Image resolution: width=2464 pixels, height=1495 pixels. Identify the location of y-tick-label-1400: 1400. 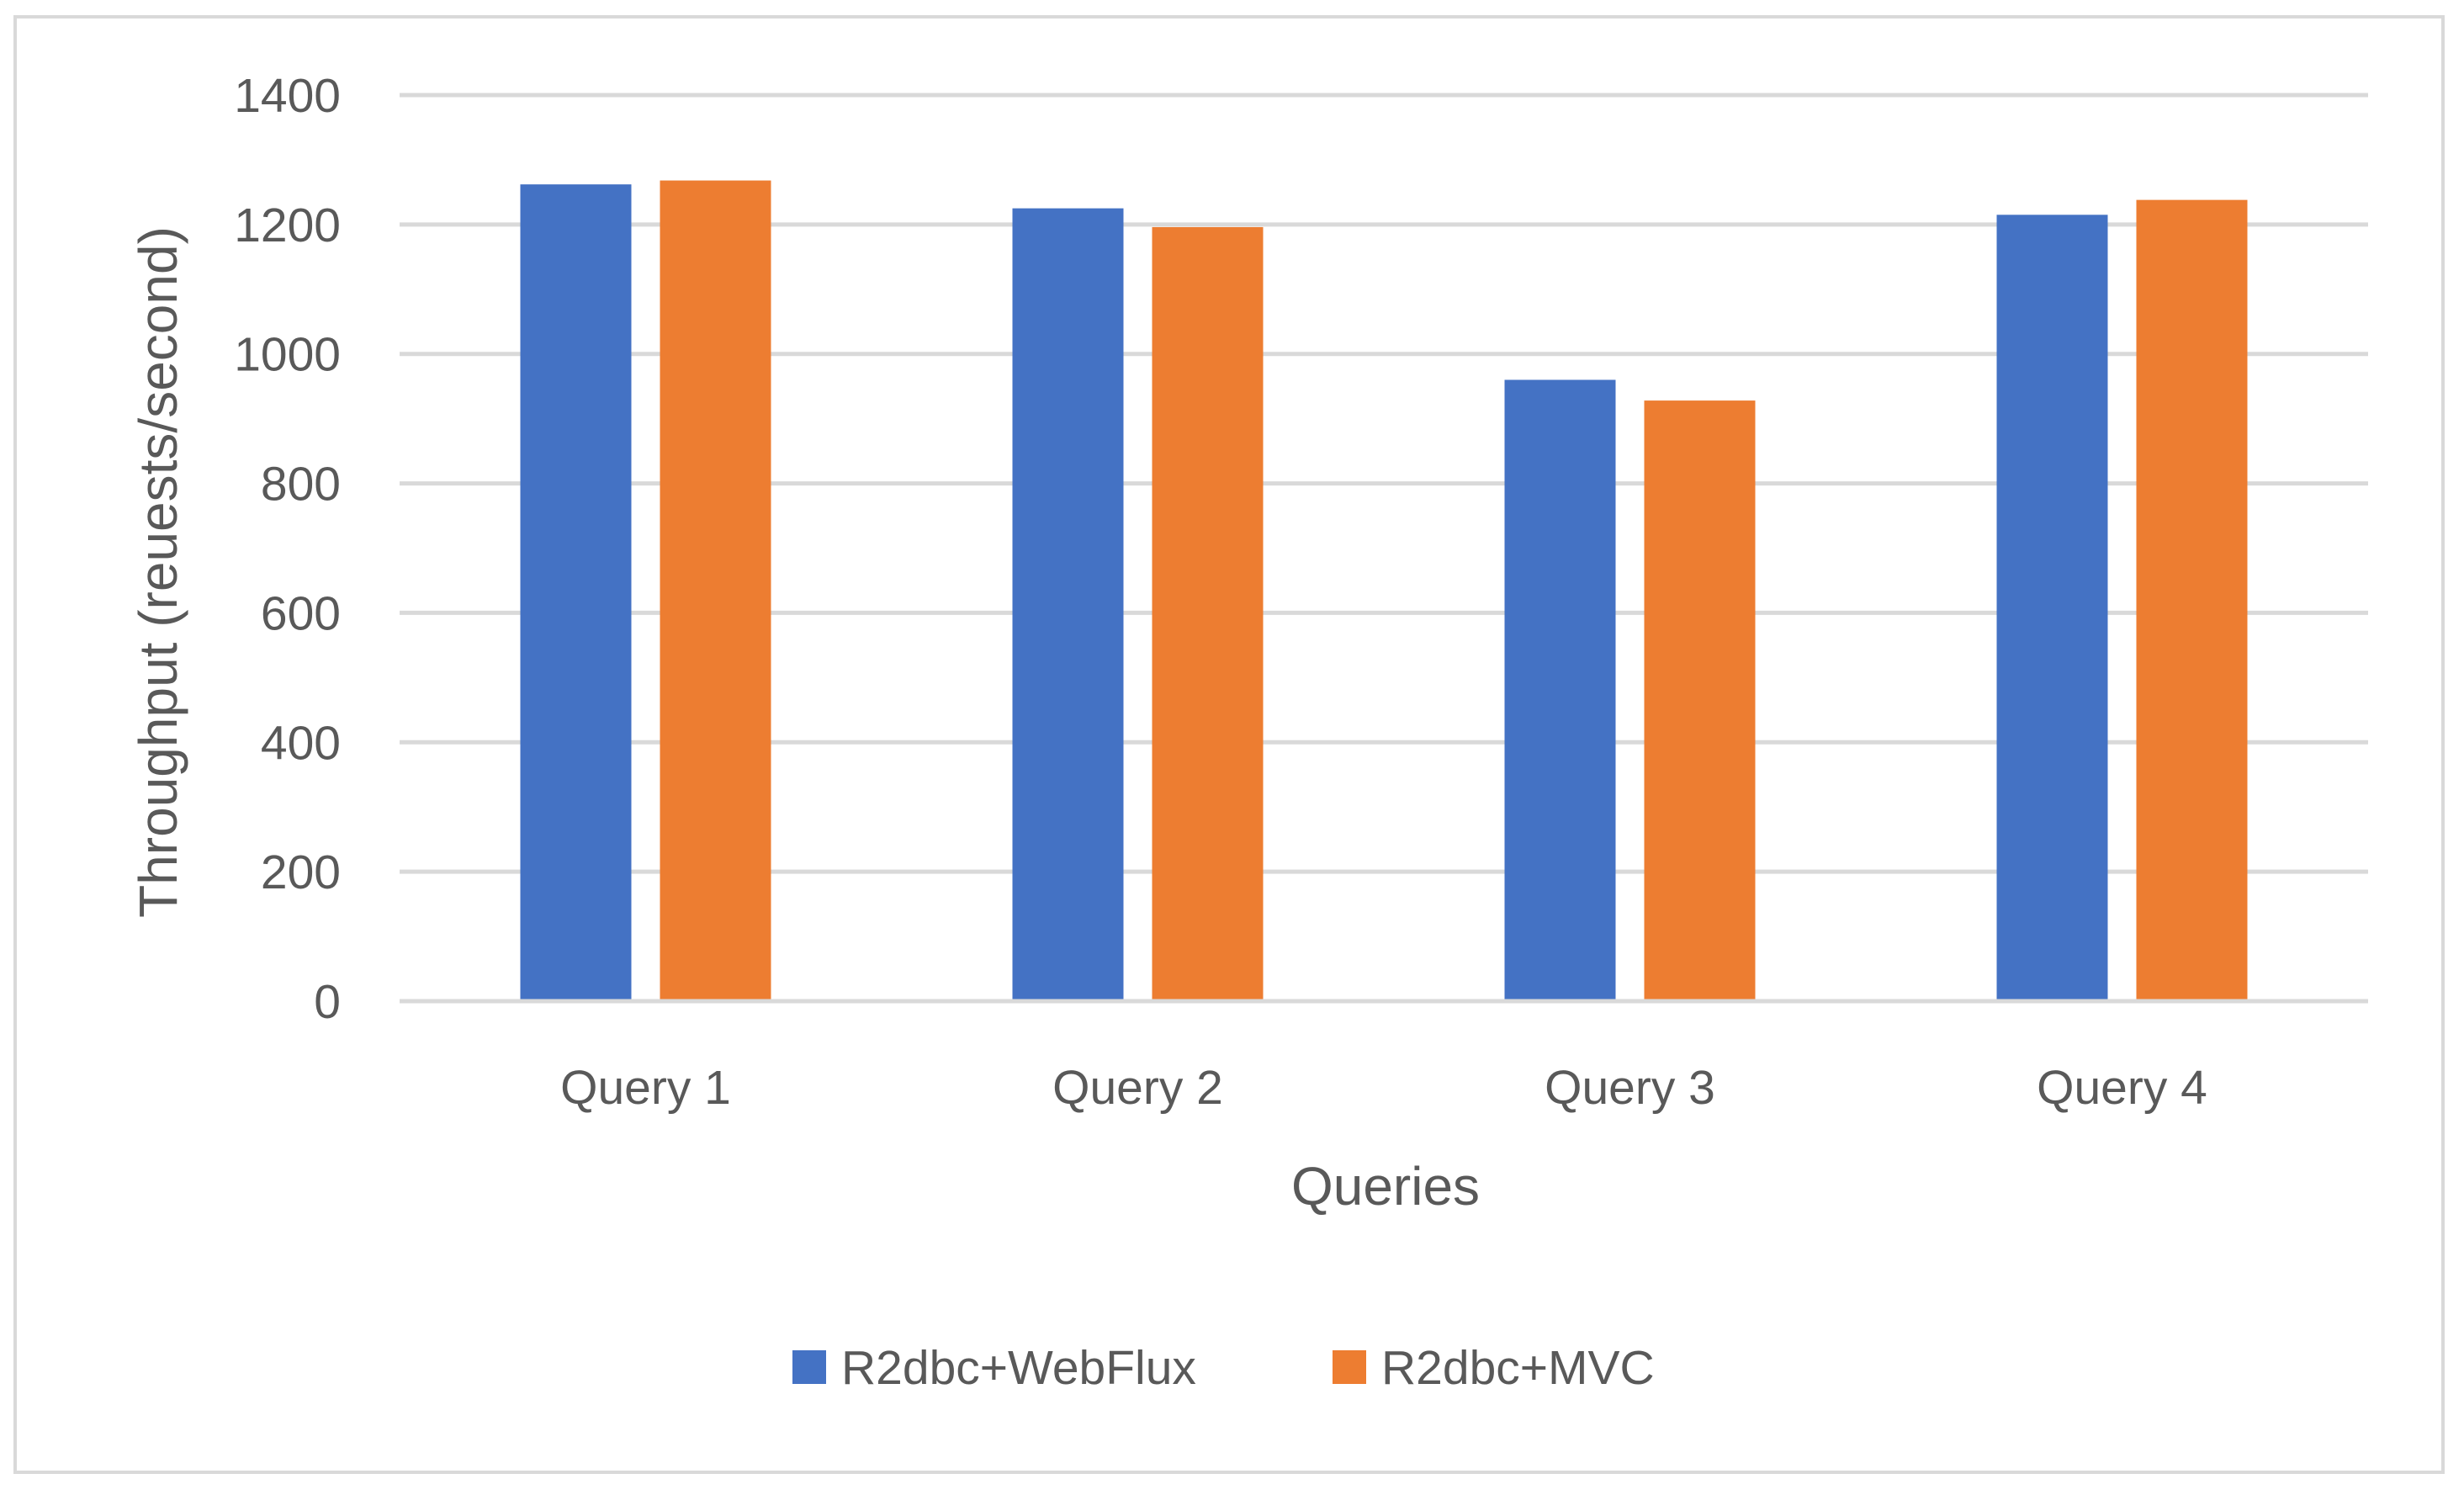
(287, 96).